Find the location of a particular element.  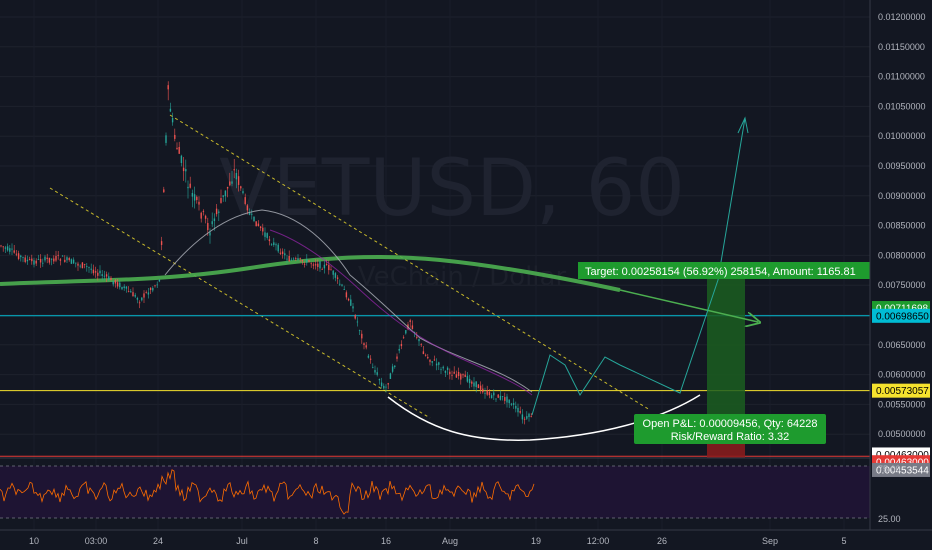

short-moving-average is located at coordinates (348, 301).